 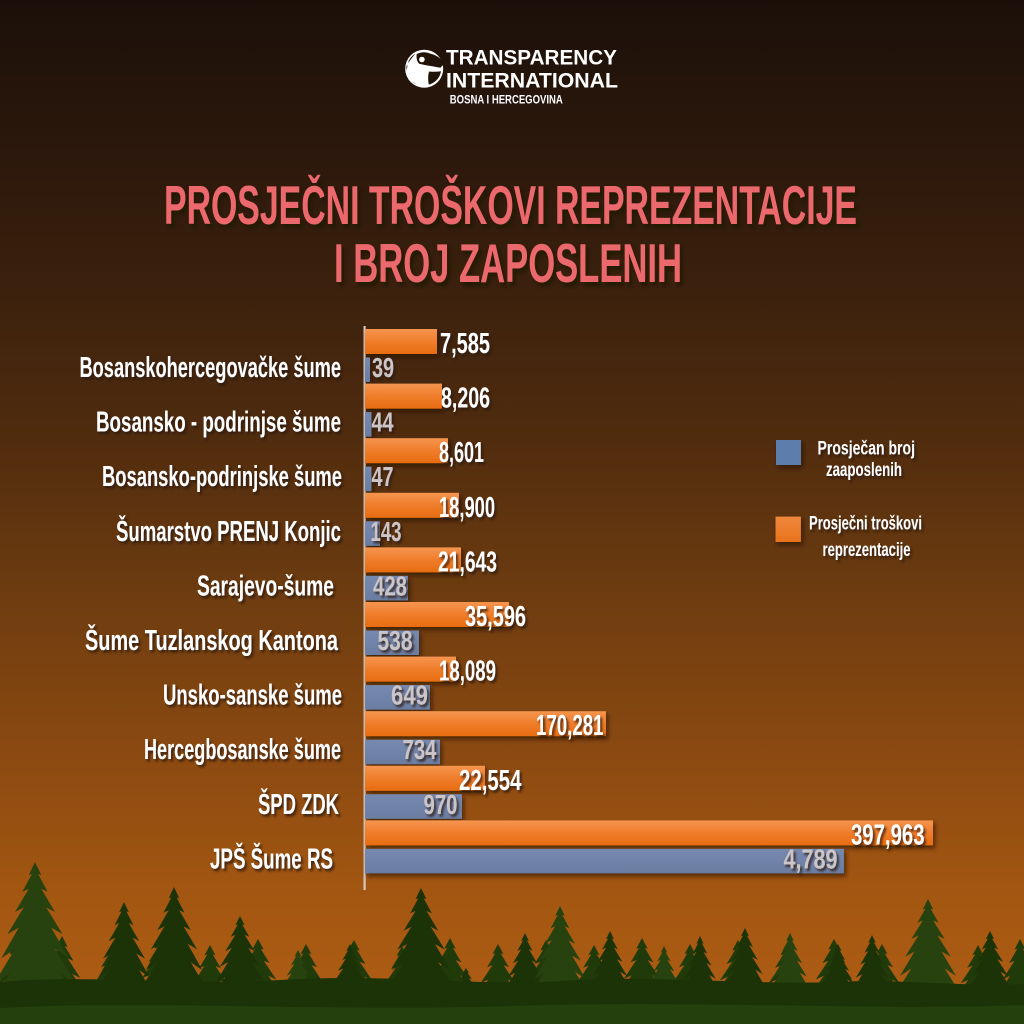 I want to click on svg-text: Unsko-sanske šume, so click(x=252, y=696).